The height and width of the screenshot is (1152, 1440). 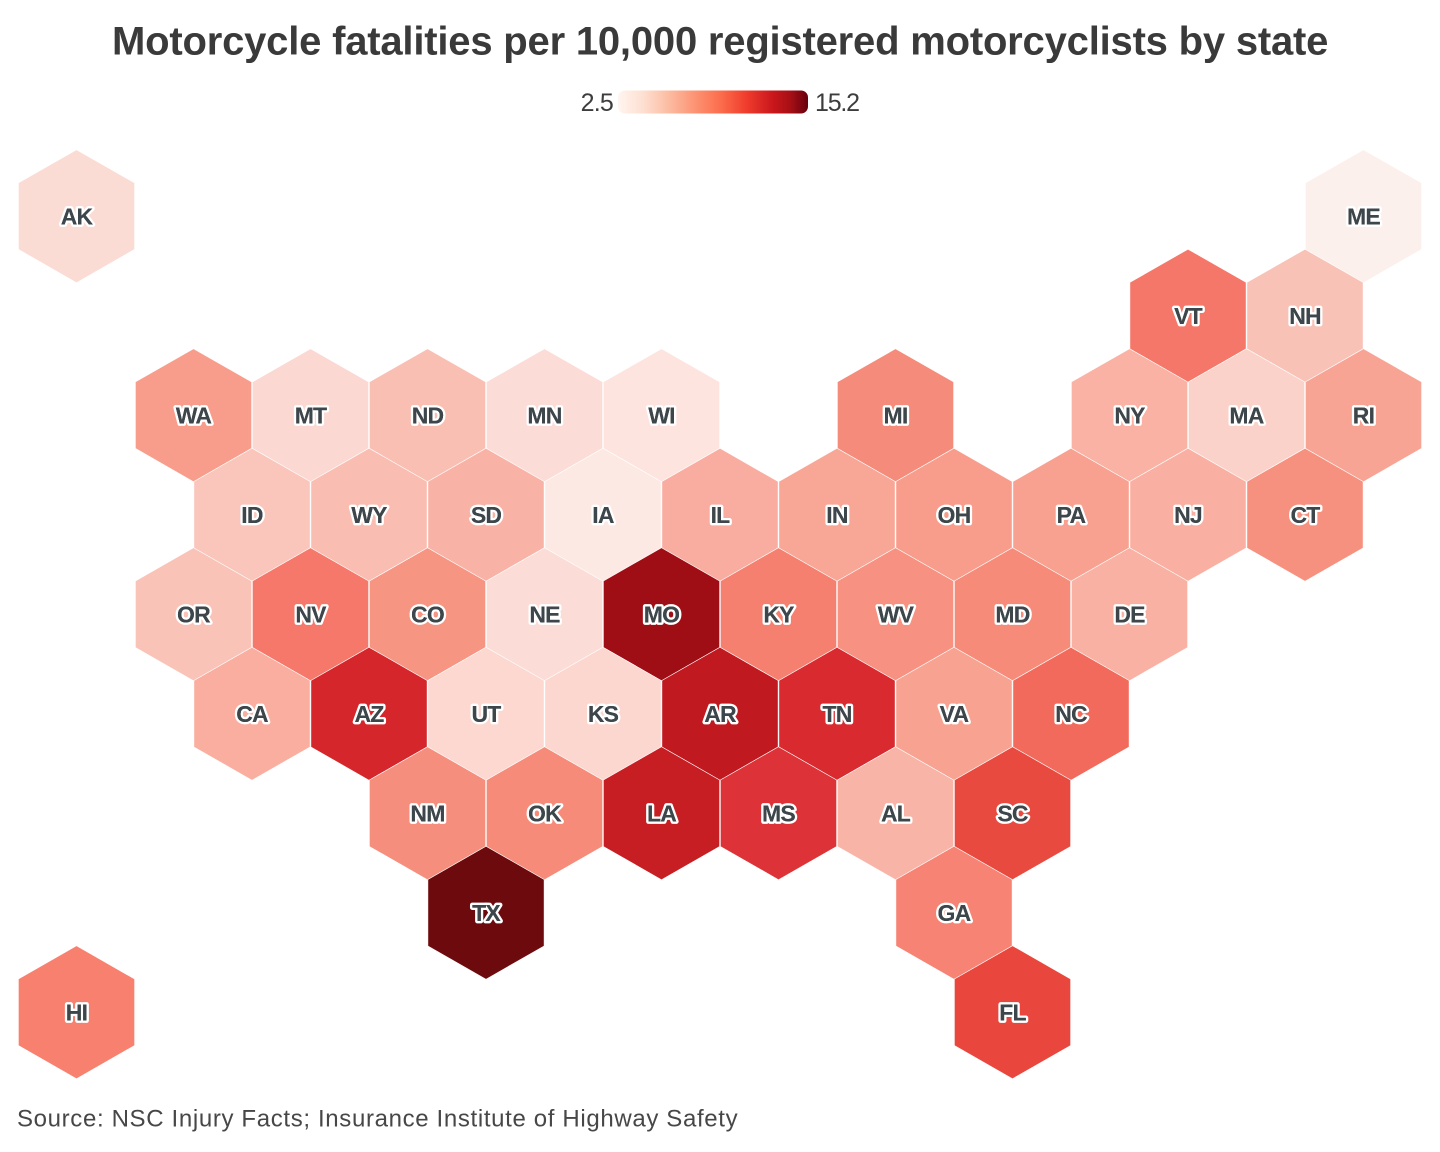 What do you see at coordinates (661, 415) in the screenshot?
I see `svg-text: WI` at bounding box center [661, 415].